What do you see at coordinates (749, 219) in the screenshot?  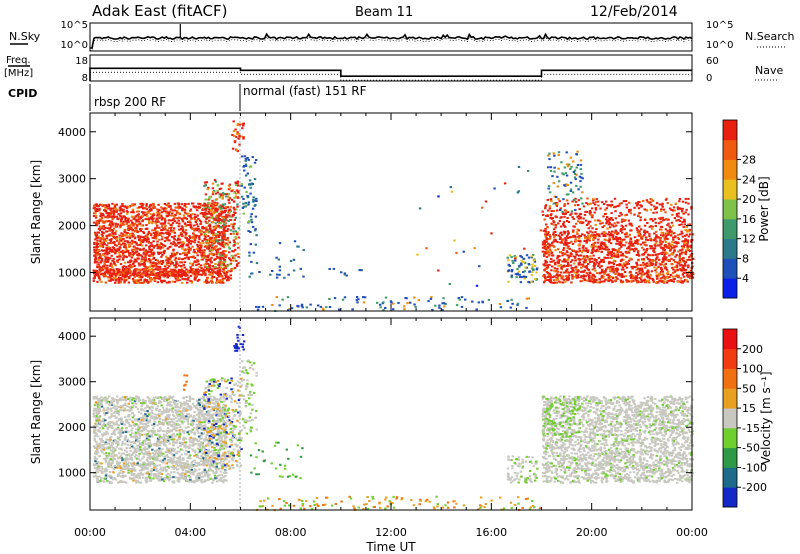 I see `colorbar-tick-label: 16` at bounding box center [749, 219].